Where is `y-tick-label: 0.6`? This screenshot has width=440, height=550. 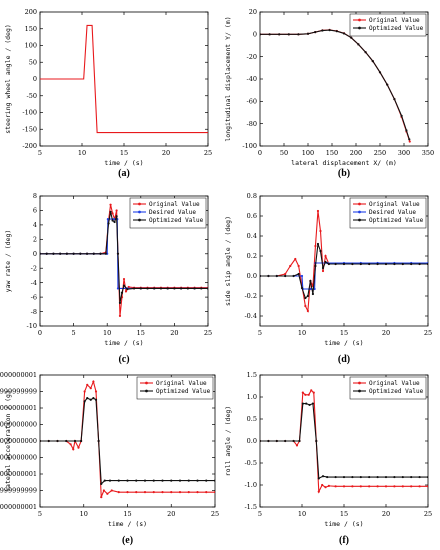 y-tick-label: 0.6 is located at coordinates (252, 216).